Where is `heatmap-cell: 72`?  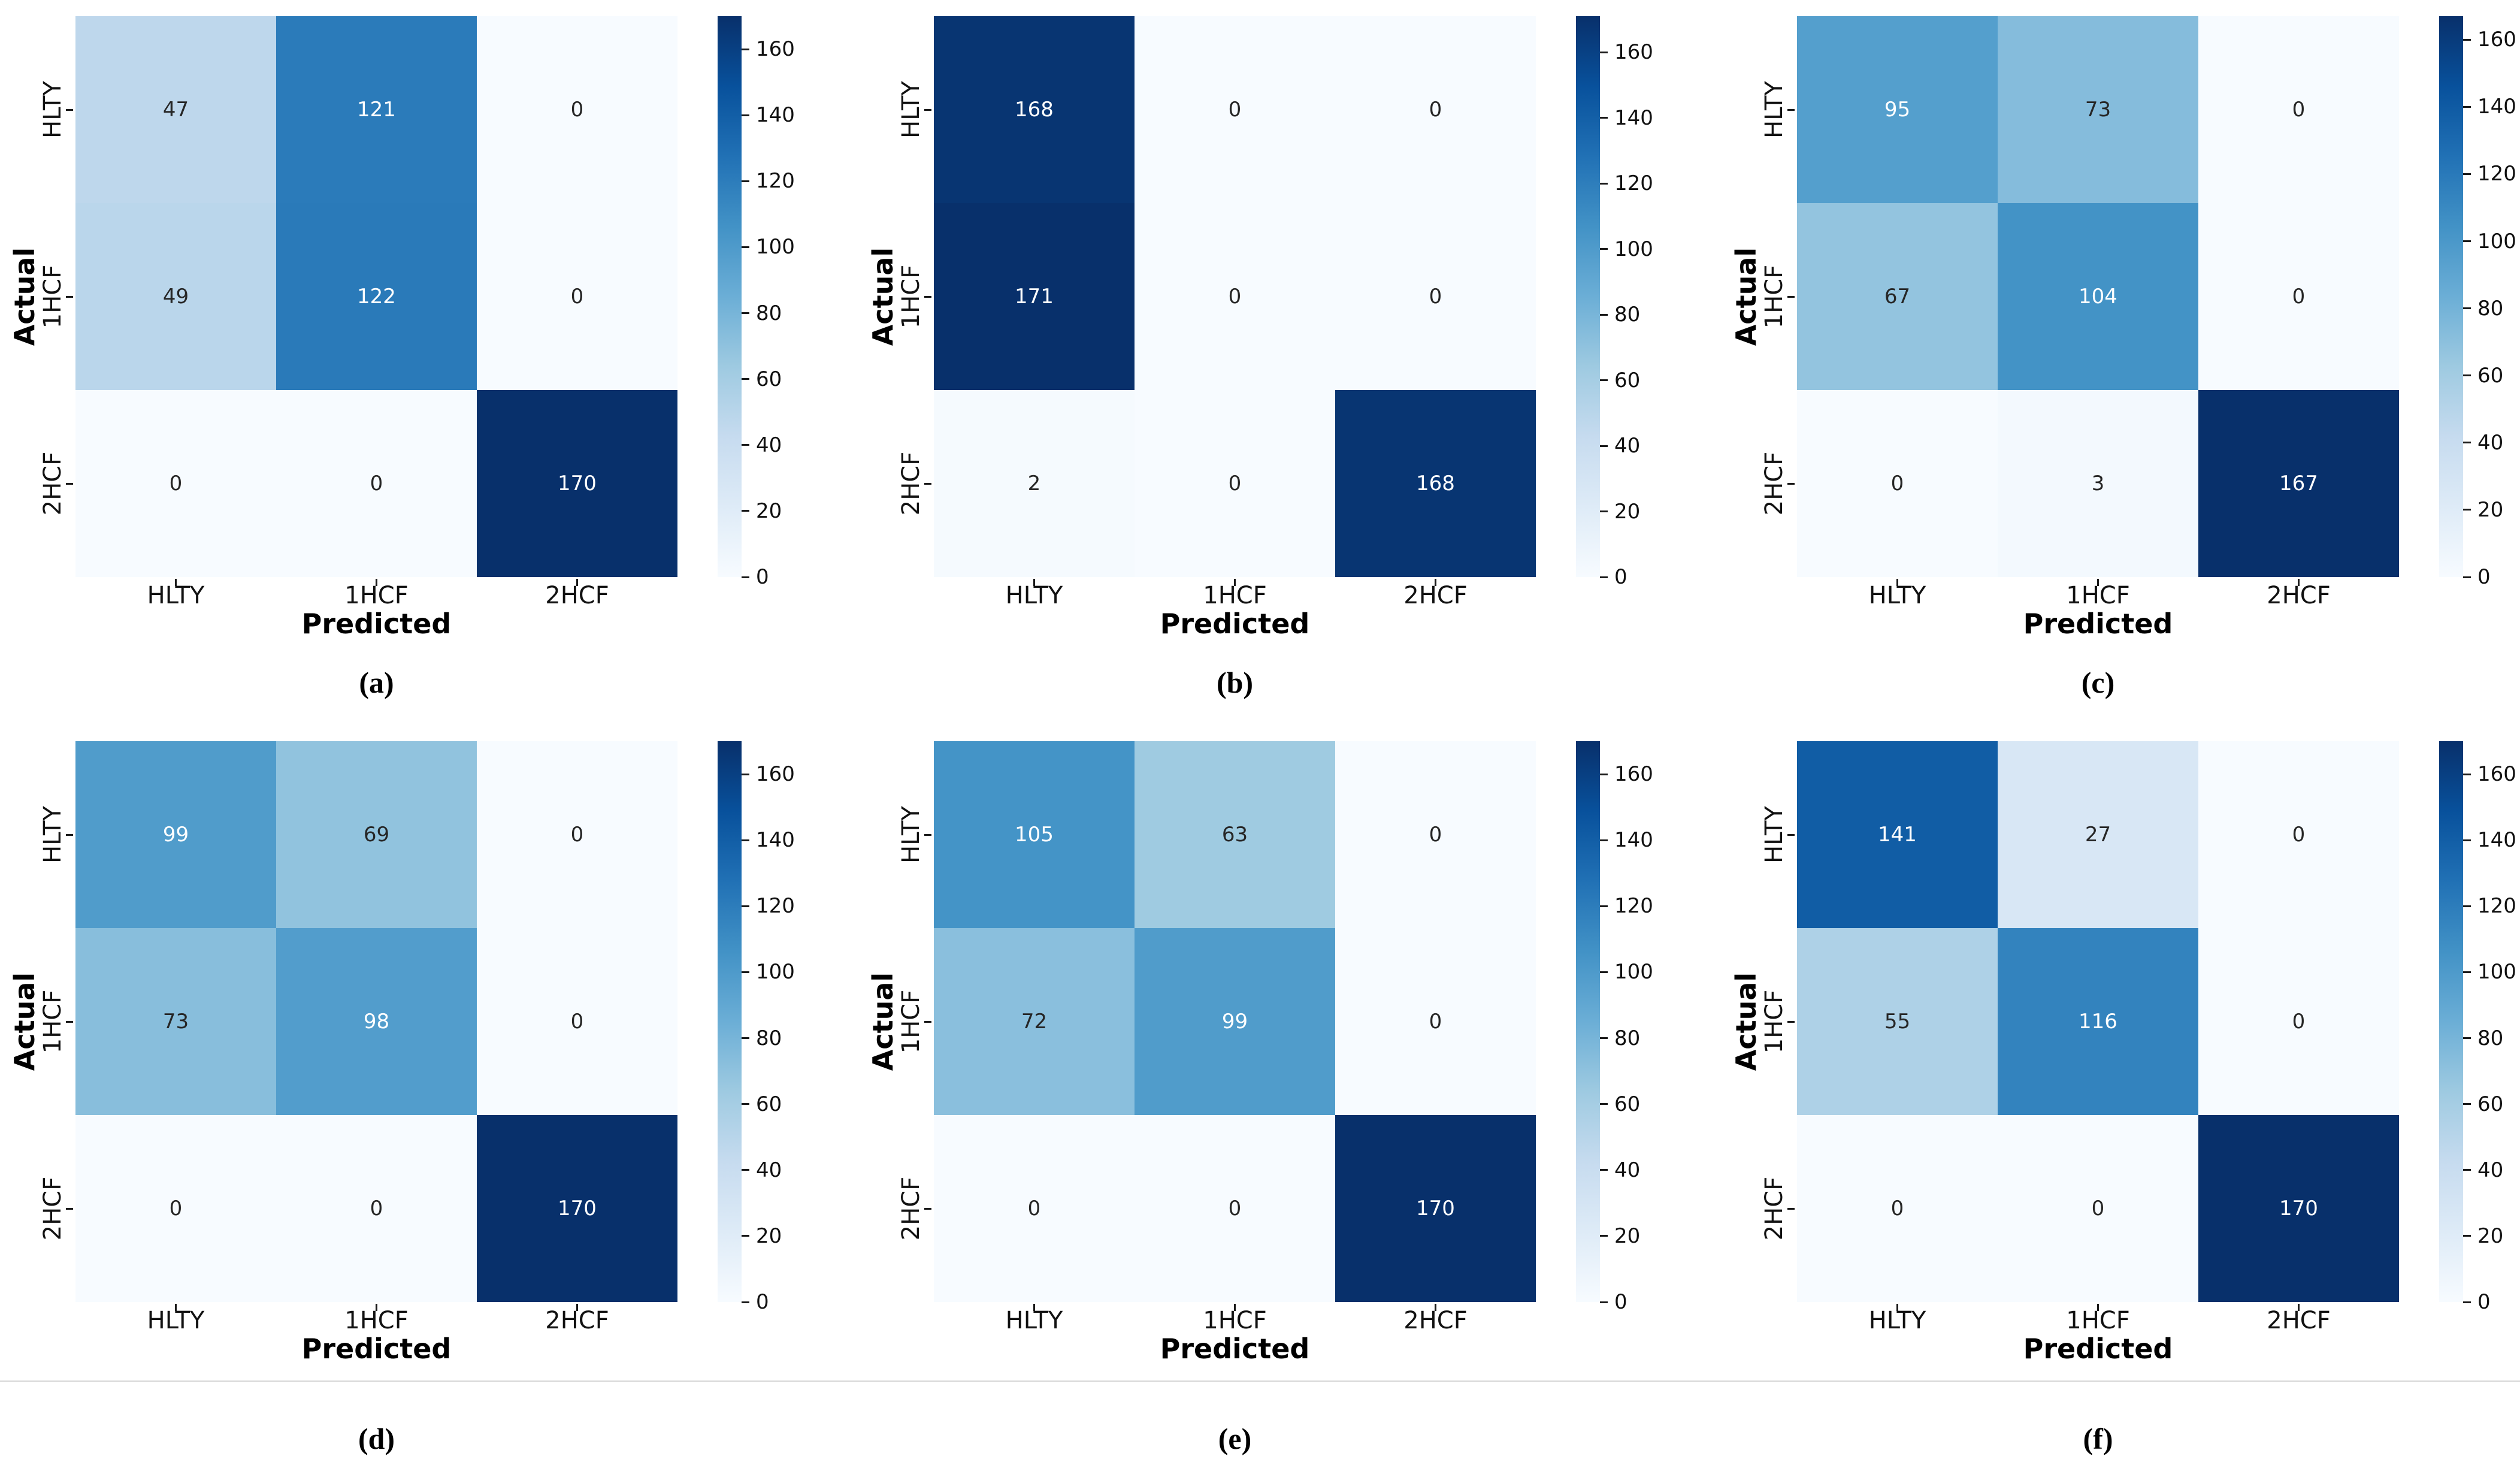
heatmap-cell: 72 is located at coordinates (1034, 1021).